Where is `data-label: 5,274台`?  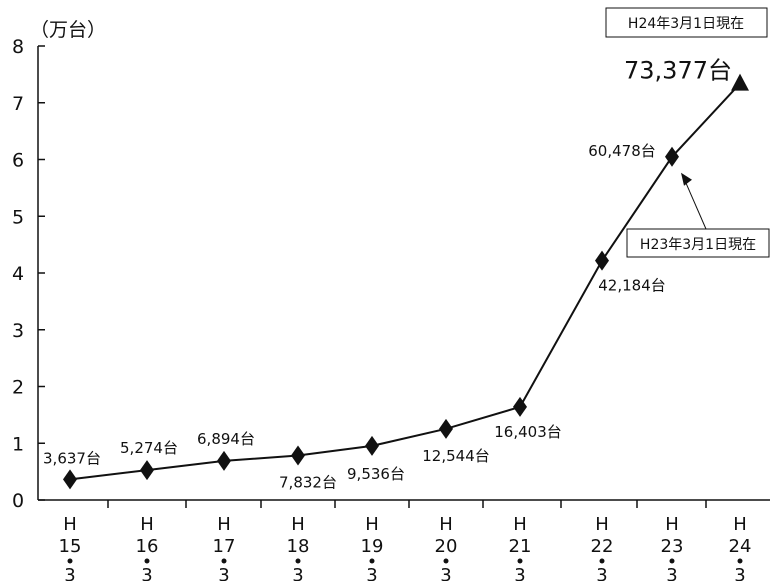 data-label: 5,274台 is located at coordinates (149, 448).